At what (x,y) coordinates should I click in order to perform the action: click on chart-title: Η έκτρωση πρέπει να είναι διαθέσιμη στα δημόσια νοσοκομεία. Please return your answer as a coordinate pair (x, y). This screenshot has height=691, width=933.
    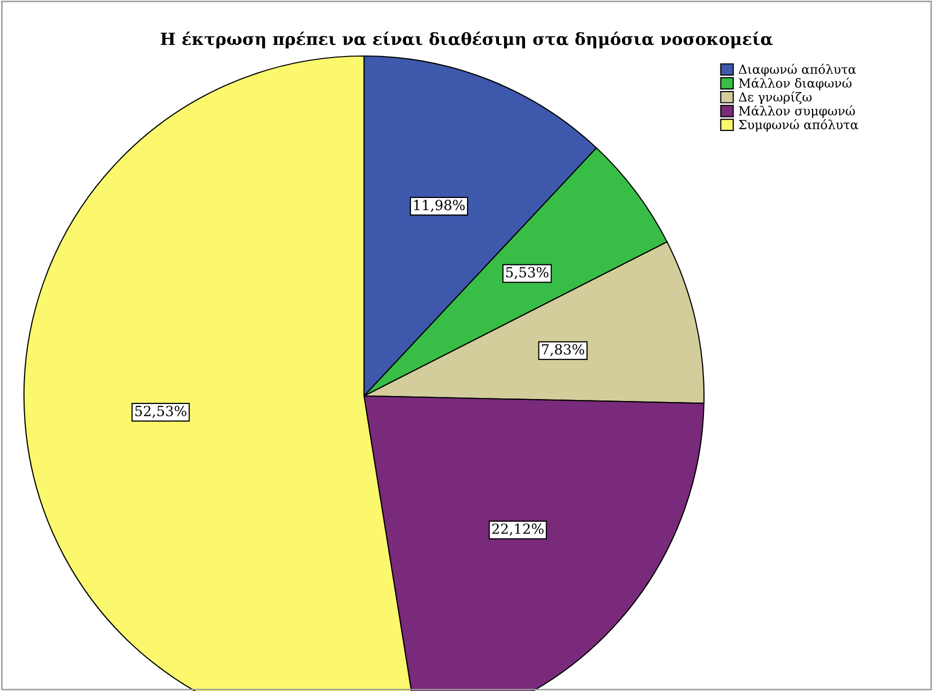
    Looking at the image, I should click on (466, 40).